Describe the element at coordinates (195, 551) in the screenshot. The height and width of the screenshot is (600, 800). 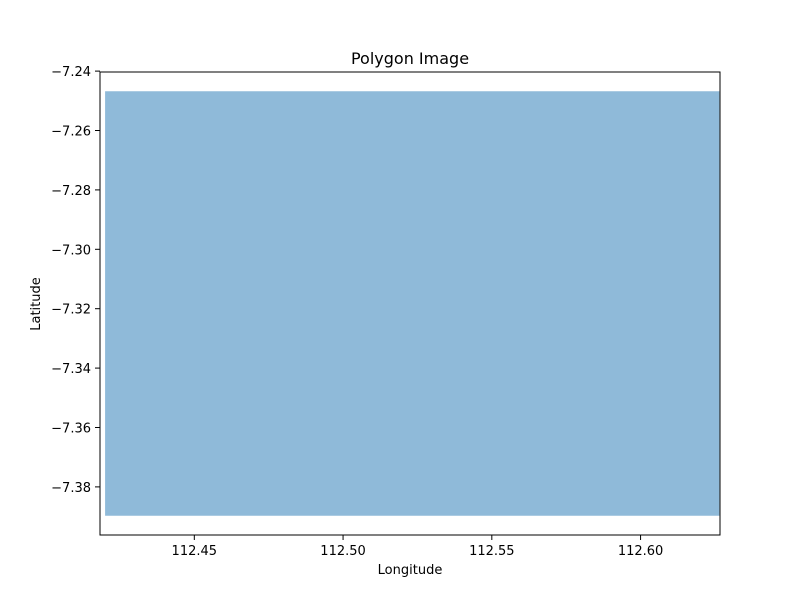
I see `x-tick-label: 112.45` at that location.